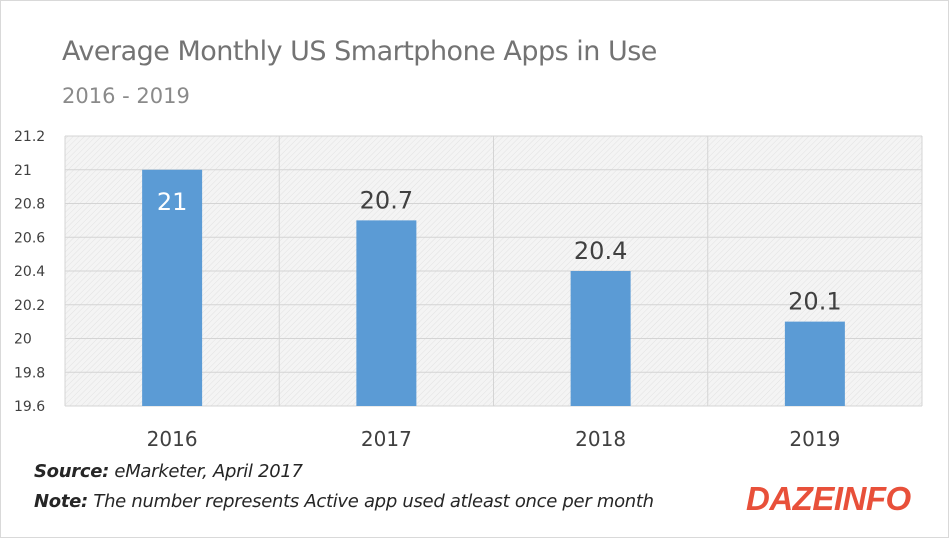 The width and height of the screenshot is (949, 538). I want to click on y-tick-label: 20.2, so click(29, 306).